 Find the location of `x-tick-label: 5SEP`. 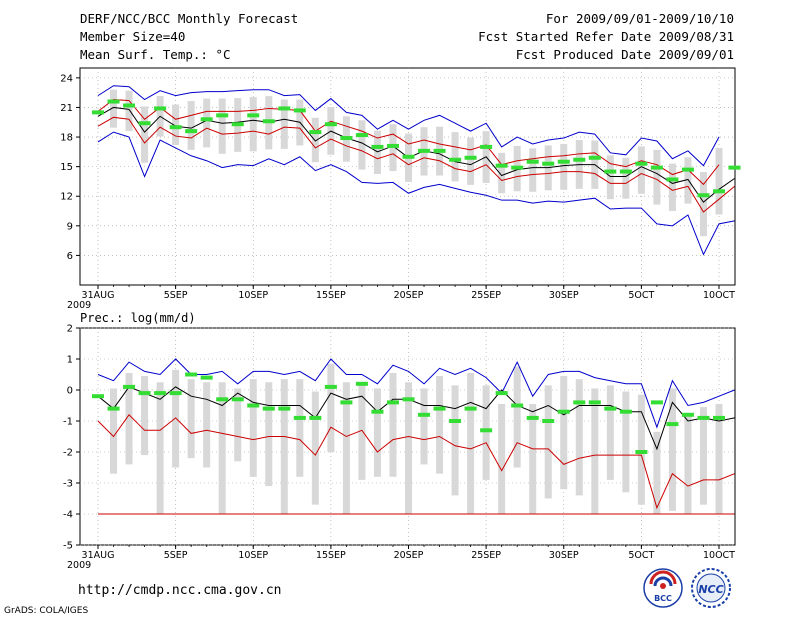

x-tick-label: 5SEP is located at coordinates (176, 295).